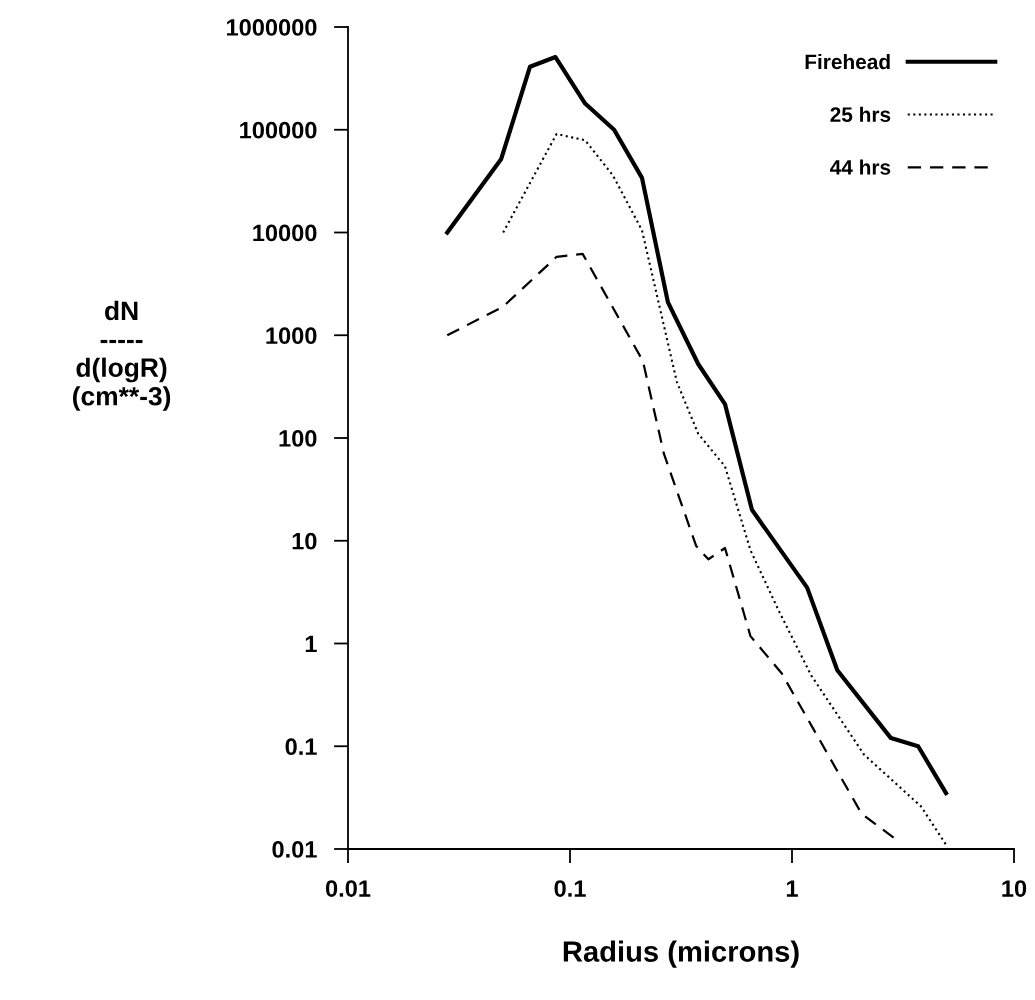 This screenshot has height=1000, width=1035. I want to click on x-tick-label: 0.1, so click(570, 888).